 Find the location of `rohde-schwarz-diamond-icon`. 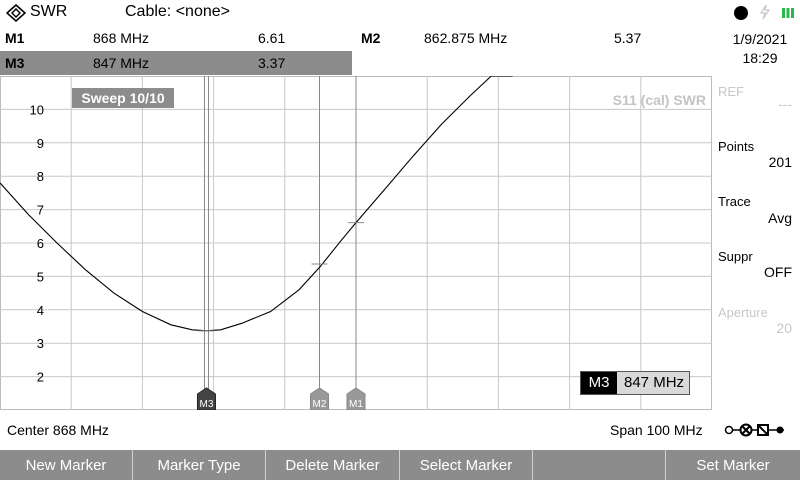

rohde-schwarz-diamond-icon is located at coordinates (16, 13).